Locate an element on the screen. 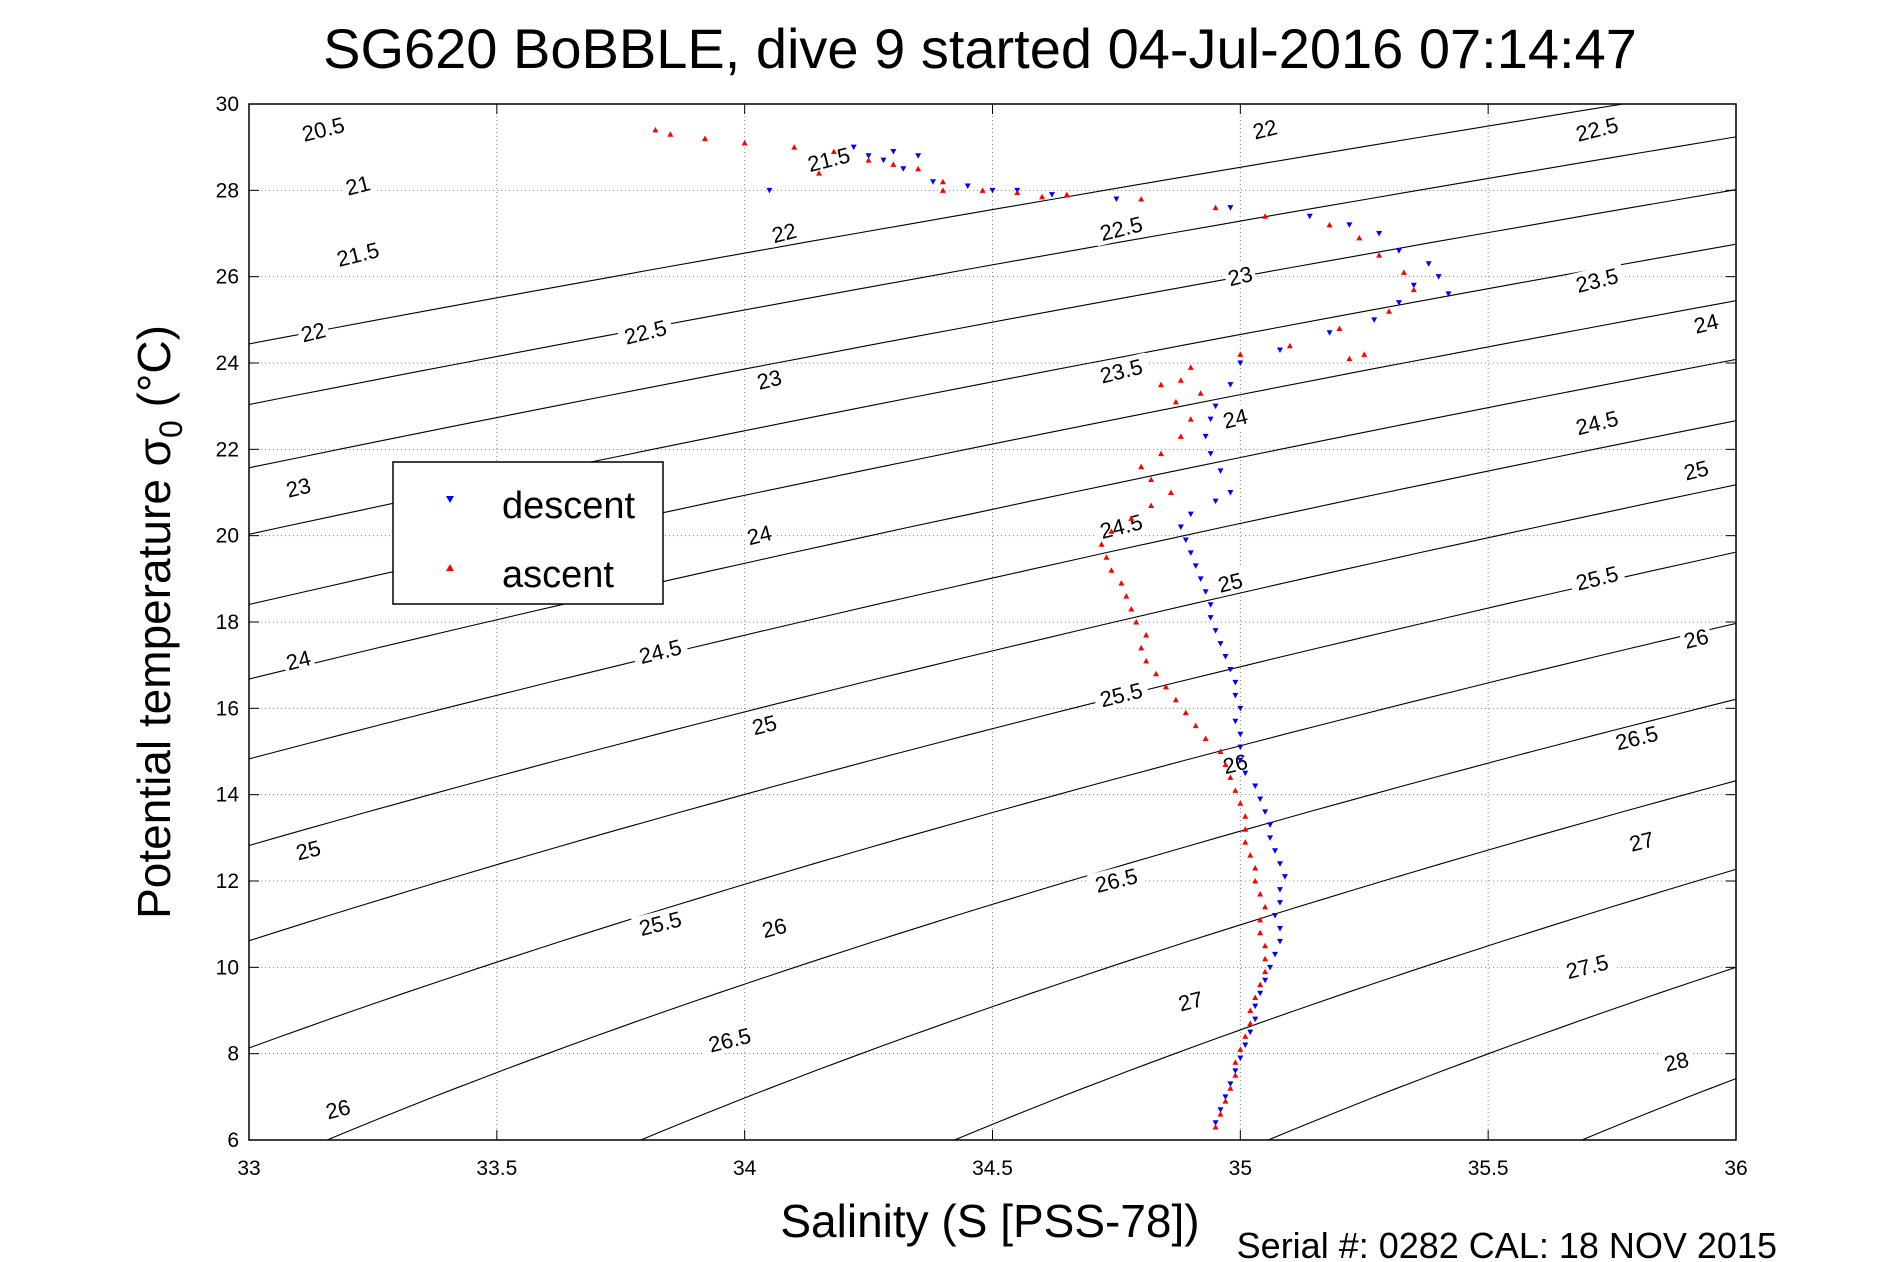  contour-label: 21 is located at coordinates (358, 185).